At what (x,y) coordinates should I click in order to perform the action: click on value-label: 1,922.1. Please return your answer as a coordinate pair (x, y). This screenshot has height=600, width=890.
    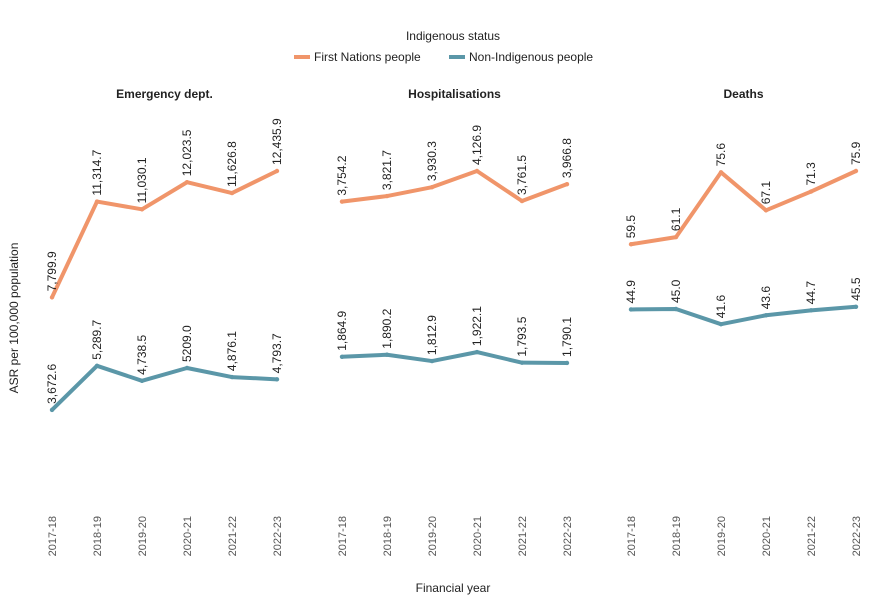
    Looking at the image, I should click on (477, 326).